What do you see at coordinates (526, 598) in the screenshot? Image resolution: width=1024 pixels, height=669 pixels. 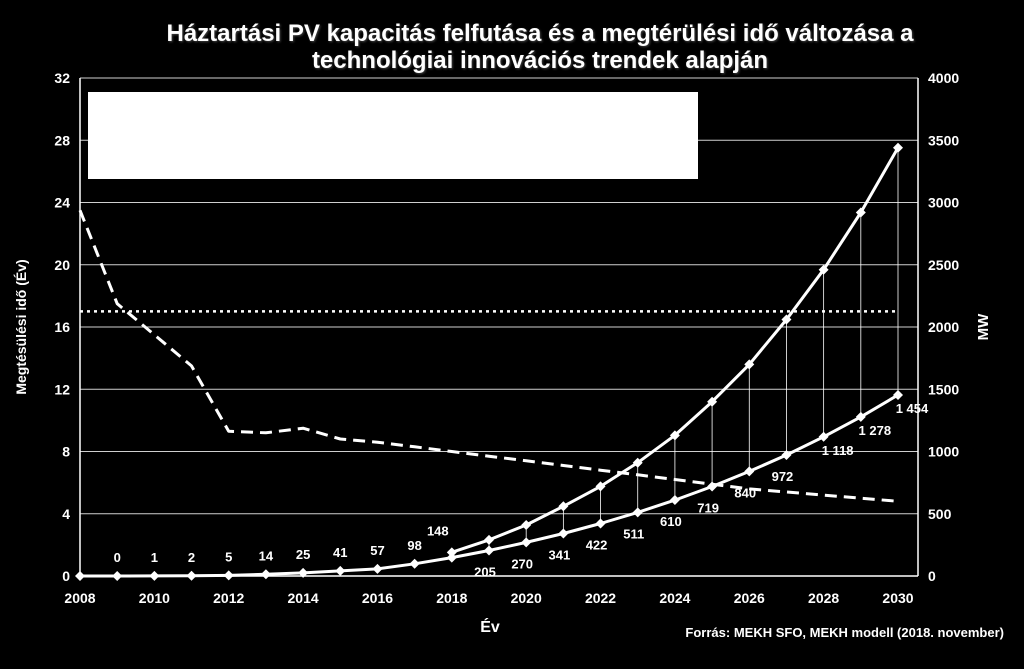 I see `x-tick-label: 2020` at bounding box center [526, 598].